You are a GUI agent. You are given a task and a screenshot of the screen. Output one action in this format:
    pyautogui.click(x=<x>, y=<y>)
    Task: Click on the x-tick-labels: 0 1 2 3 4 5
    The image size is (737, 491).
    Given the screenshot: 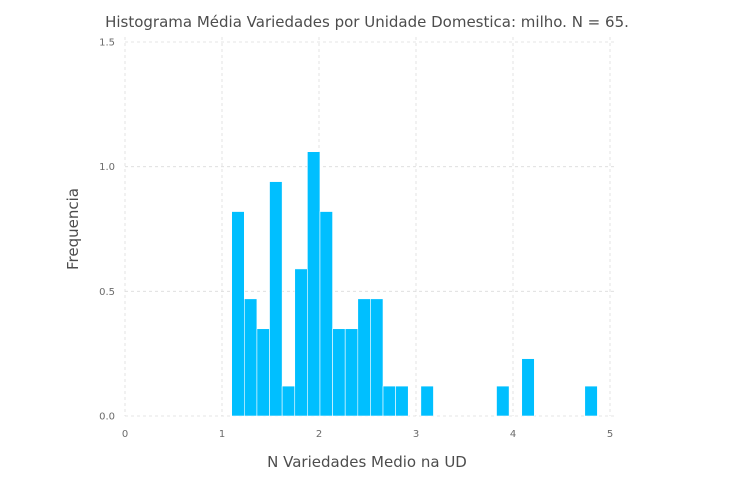 What is the action you would take?
    pyautogui.click(x=367, y=434)
    